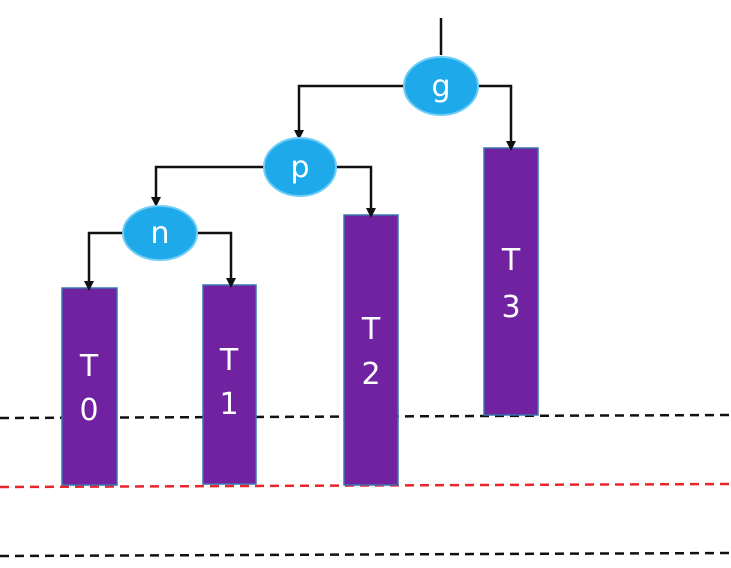  What do you see at coordinates (371, 350) in the screenshot?
I see `subtree-t2` at bounding box center [371, 350].